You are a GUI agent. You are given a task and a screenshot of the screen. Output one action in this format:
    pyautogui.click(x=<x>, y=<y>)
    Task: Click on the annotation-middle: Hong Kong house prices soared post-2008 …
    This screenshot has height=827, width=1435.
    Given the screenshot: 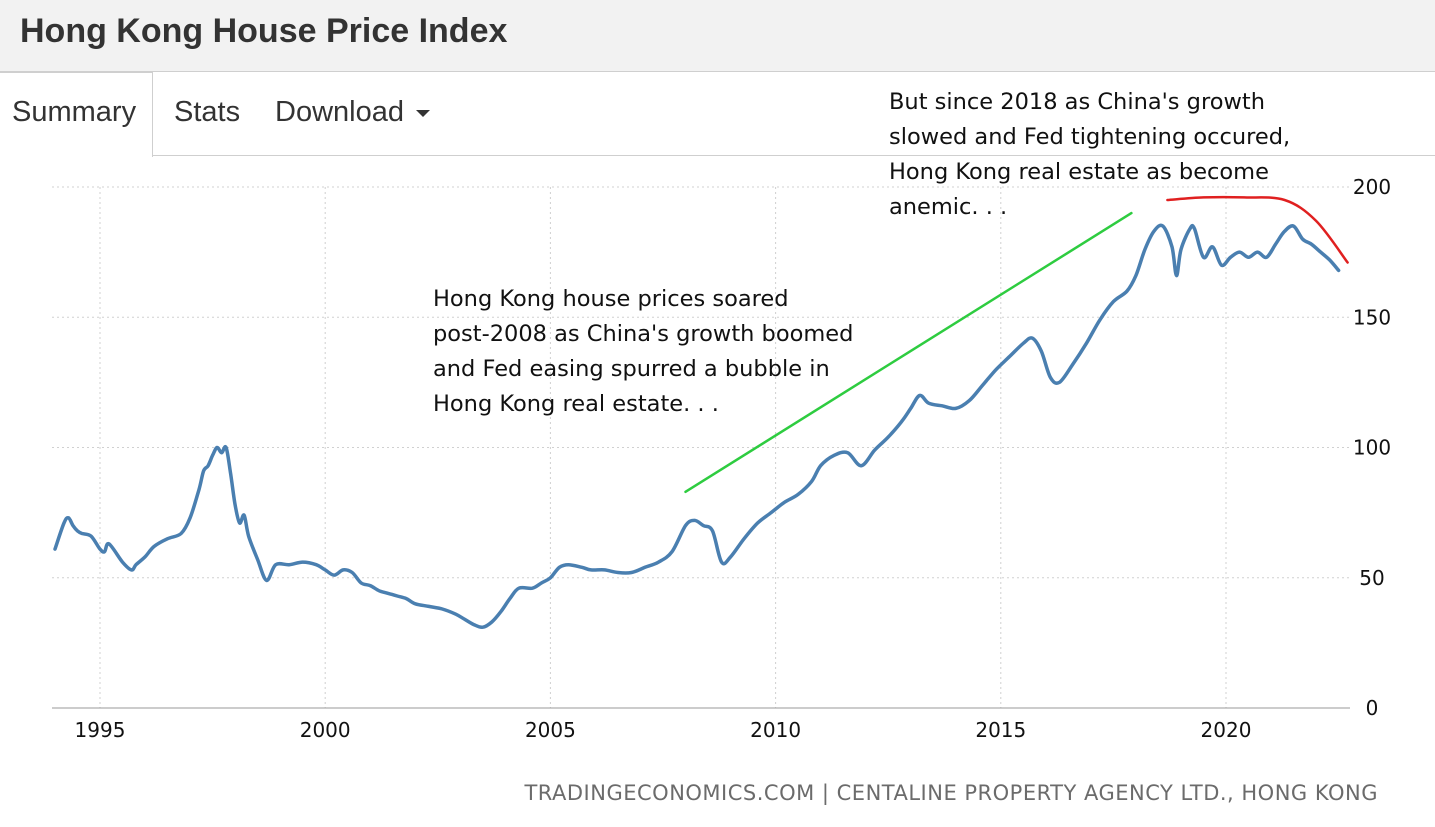 What is the action you would take?
    pyautogui.click(x=643, y=351)
    